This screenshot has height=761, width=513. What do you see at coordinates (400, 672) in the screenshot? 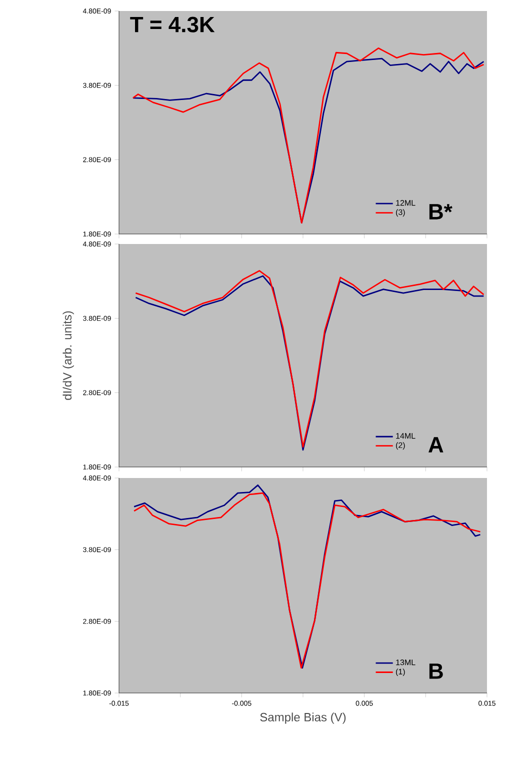
I see `legend-label: (1)` at bounding box center [400, 672].